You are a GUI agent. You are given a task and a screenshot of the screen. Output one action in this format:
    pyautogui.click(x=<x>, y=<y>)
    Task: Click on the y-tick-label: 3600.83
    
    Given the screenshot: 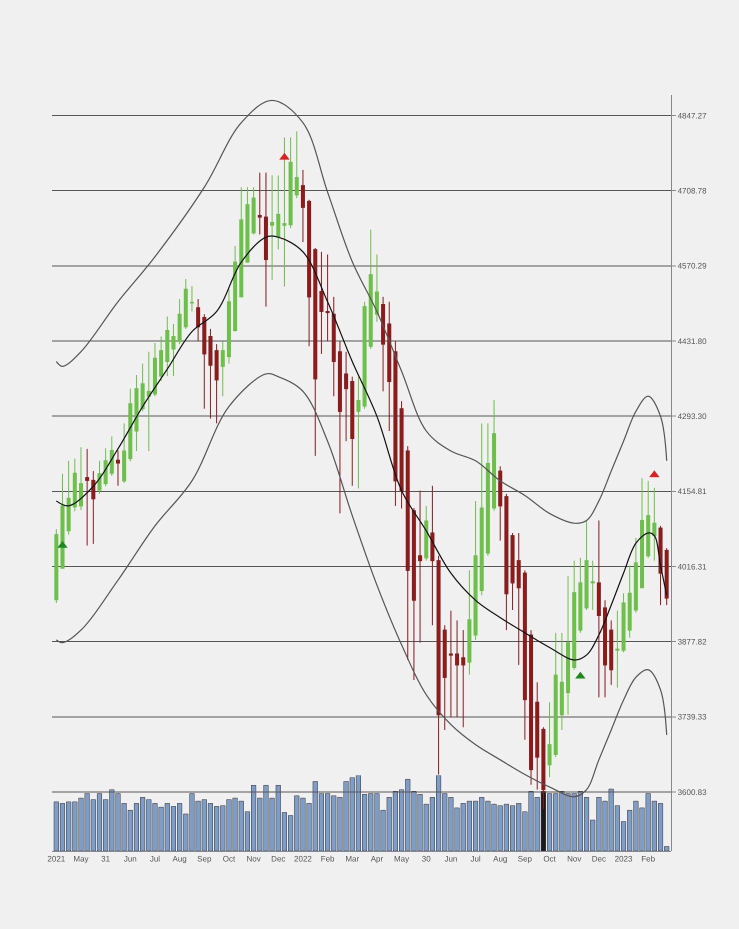 What is the action you would take?
    pyautogui.click(x=693, y=792)
    